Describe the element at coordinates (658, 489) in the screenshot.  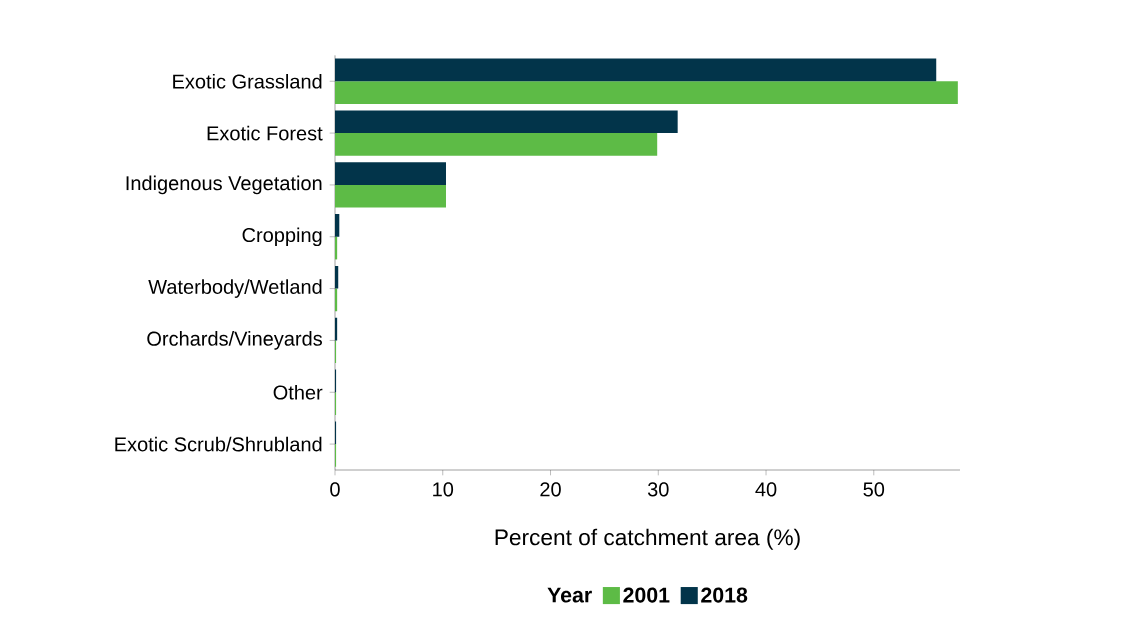
I see `x-tick-label: 30` at that location.